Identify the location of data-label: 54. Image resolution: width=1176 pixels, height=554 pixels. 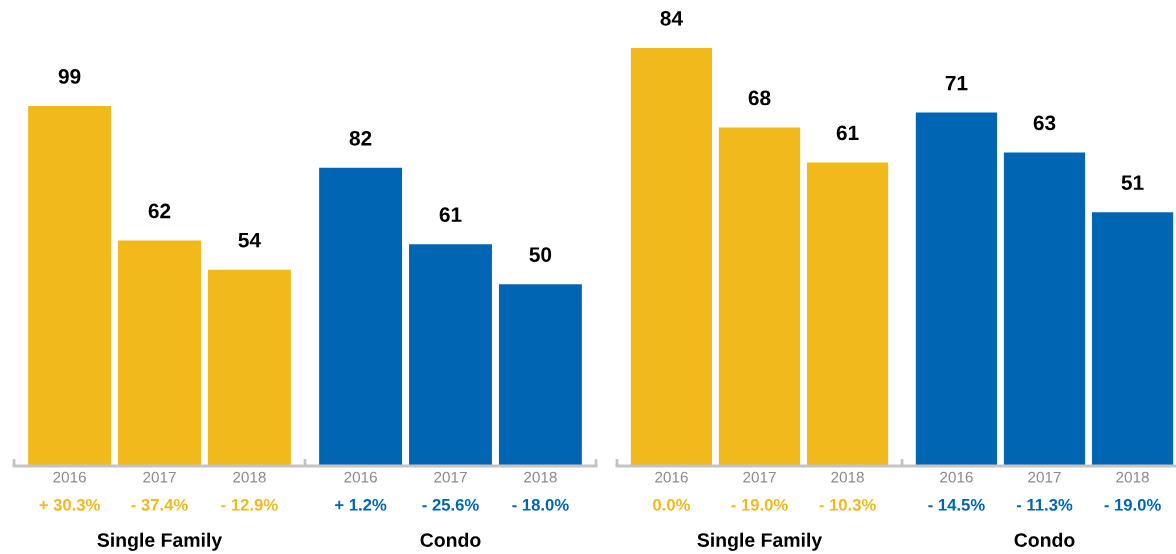
(249, 240).